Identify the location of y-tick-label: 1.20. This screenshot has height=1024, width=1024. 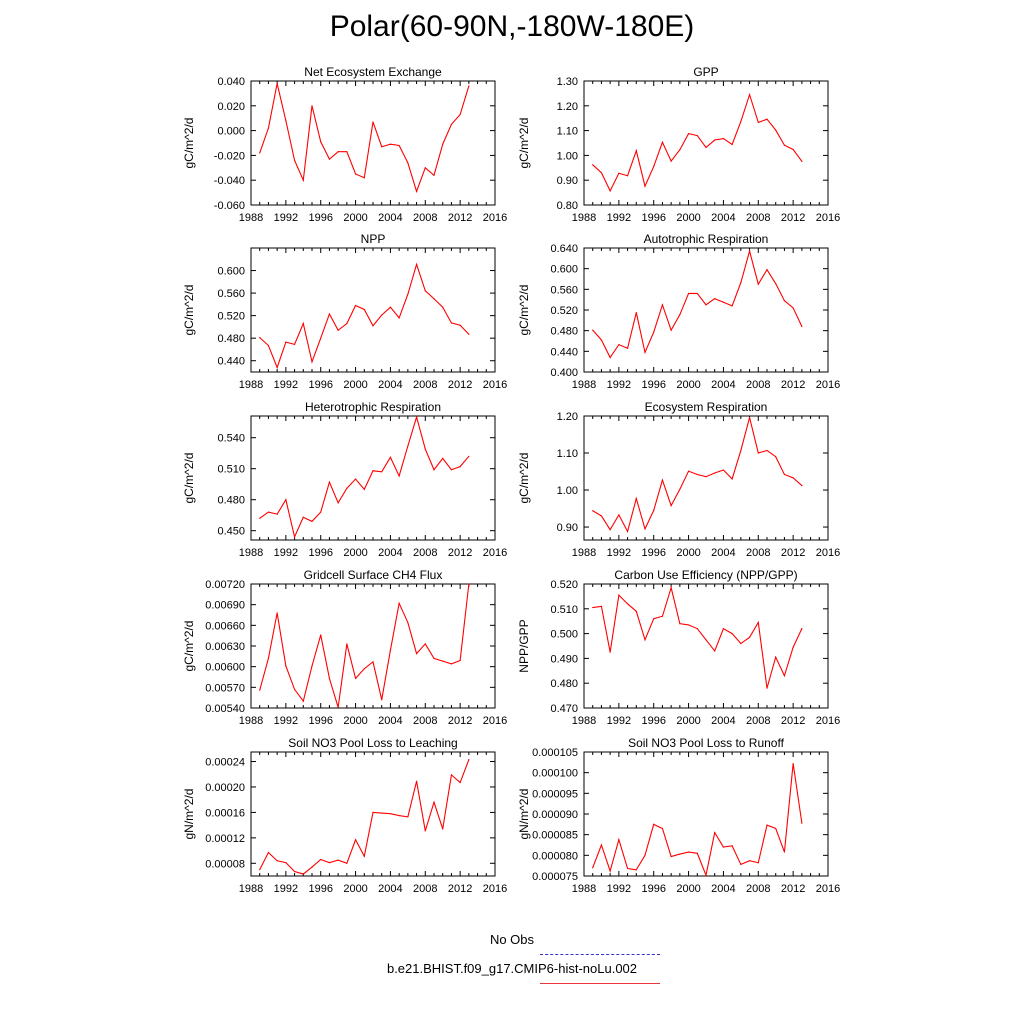
(567, 107).